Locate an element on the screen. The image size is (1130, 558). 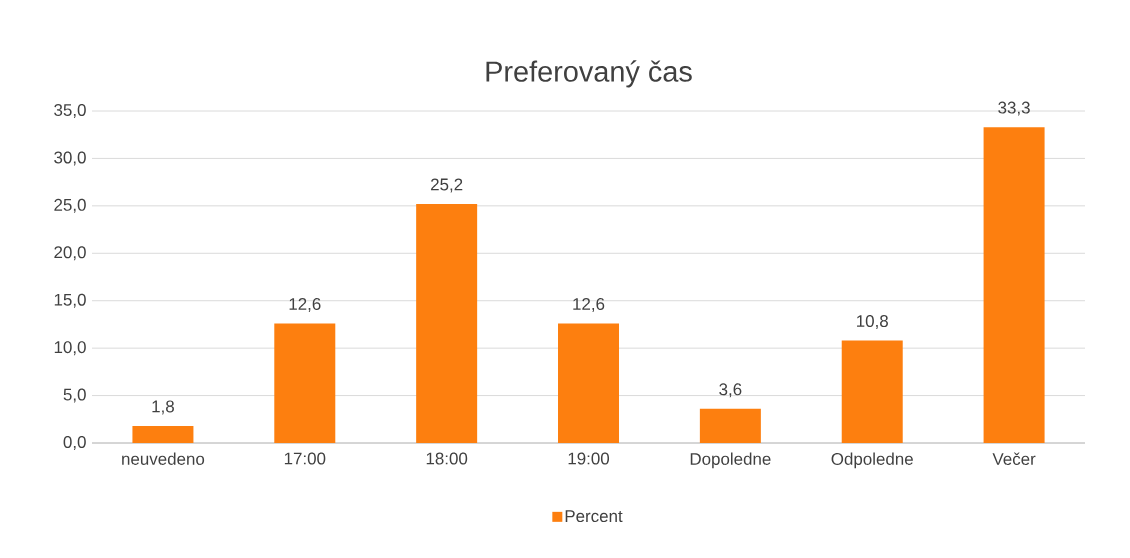
x-tick-label: neuvedeno is located at coordinates (163, 458).